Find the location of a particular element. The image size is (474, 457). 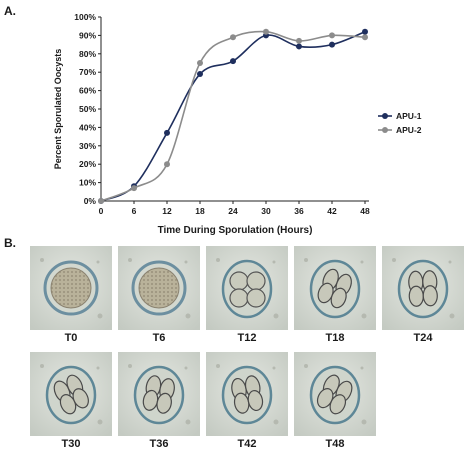

micrograph-t18 is located at coordinates (335, 288).